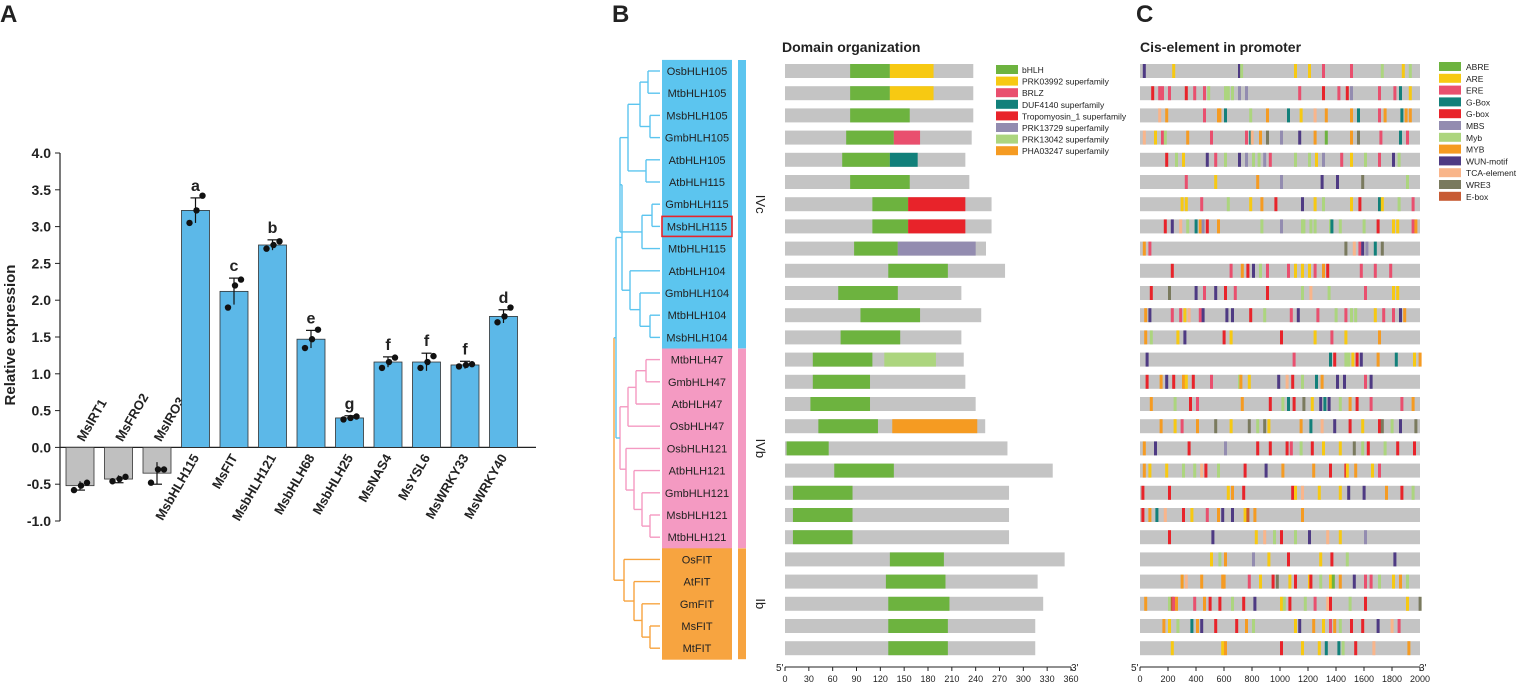 Image resolution: width=1518 pixels, height=685 pixels. Describe the element at coordinates (42, 300) in the screenshot. I see `y-tick-label: 2.0` at that location.